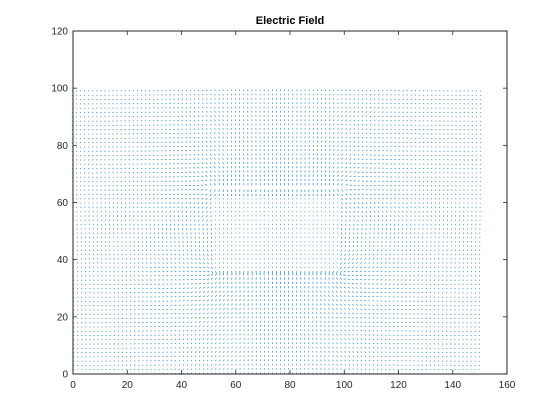  Describe the element at coordinates (63, 203) in the screenshot. I see `y-tick-label: 60` at that location.